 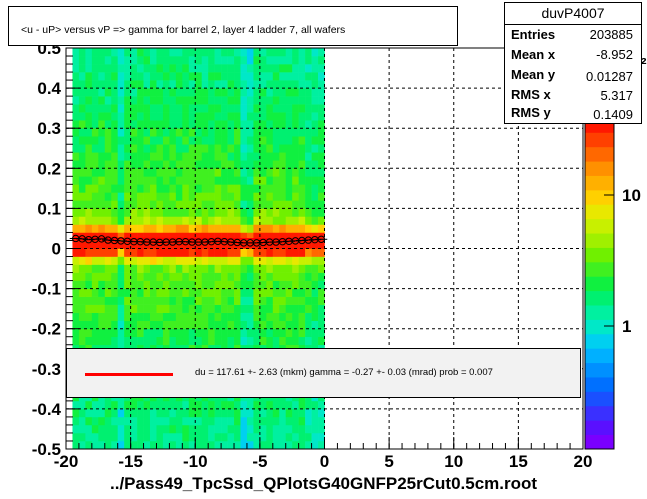 I want to click on stat-value-mean-x: -8.952, so click(x=614, y=54).